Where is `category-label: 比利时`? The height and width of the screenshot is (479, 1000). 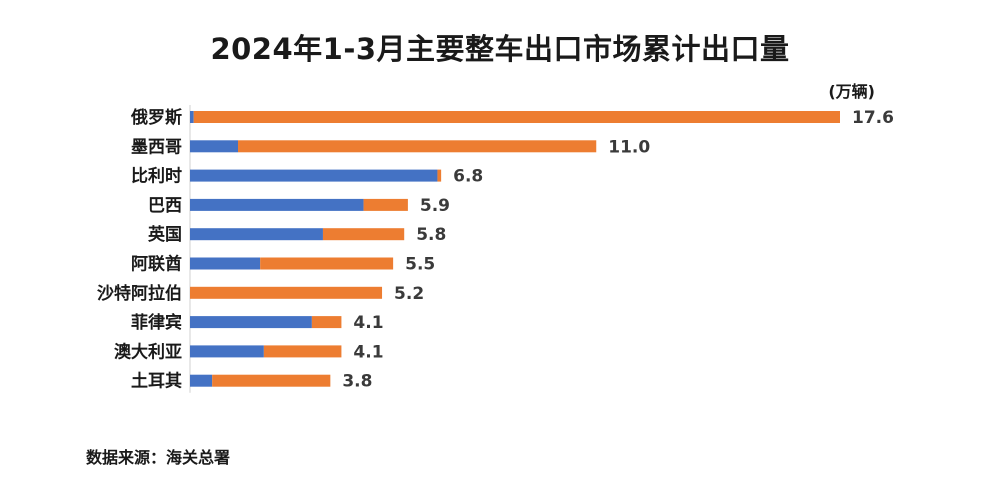
category-label: 比利时 is located at coordinates (156, 176).